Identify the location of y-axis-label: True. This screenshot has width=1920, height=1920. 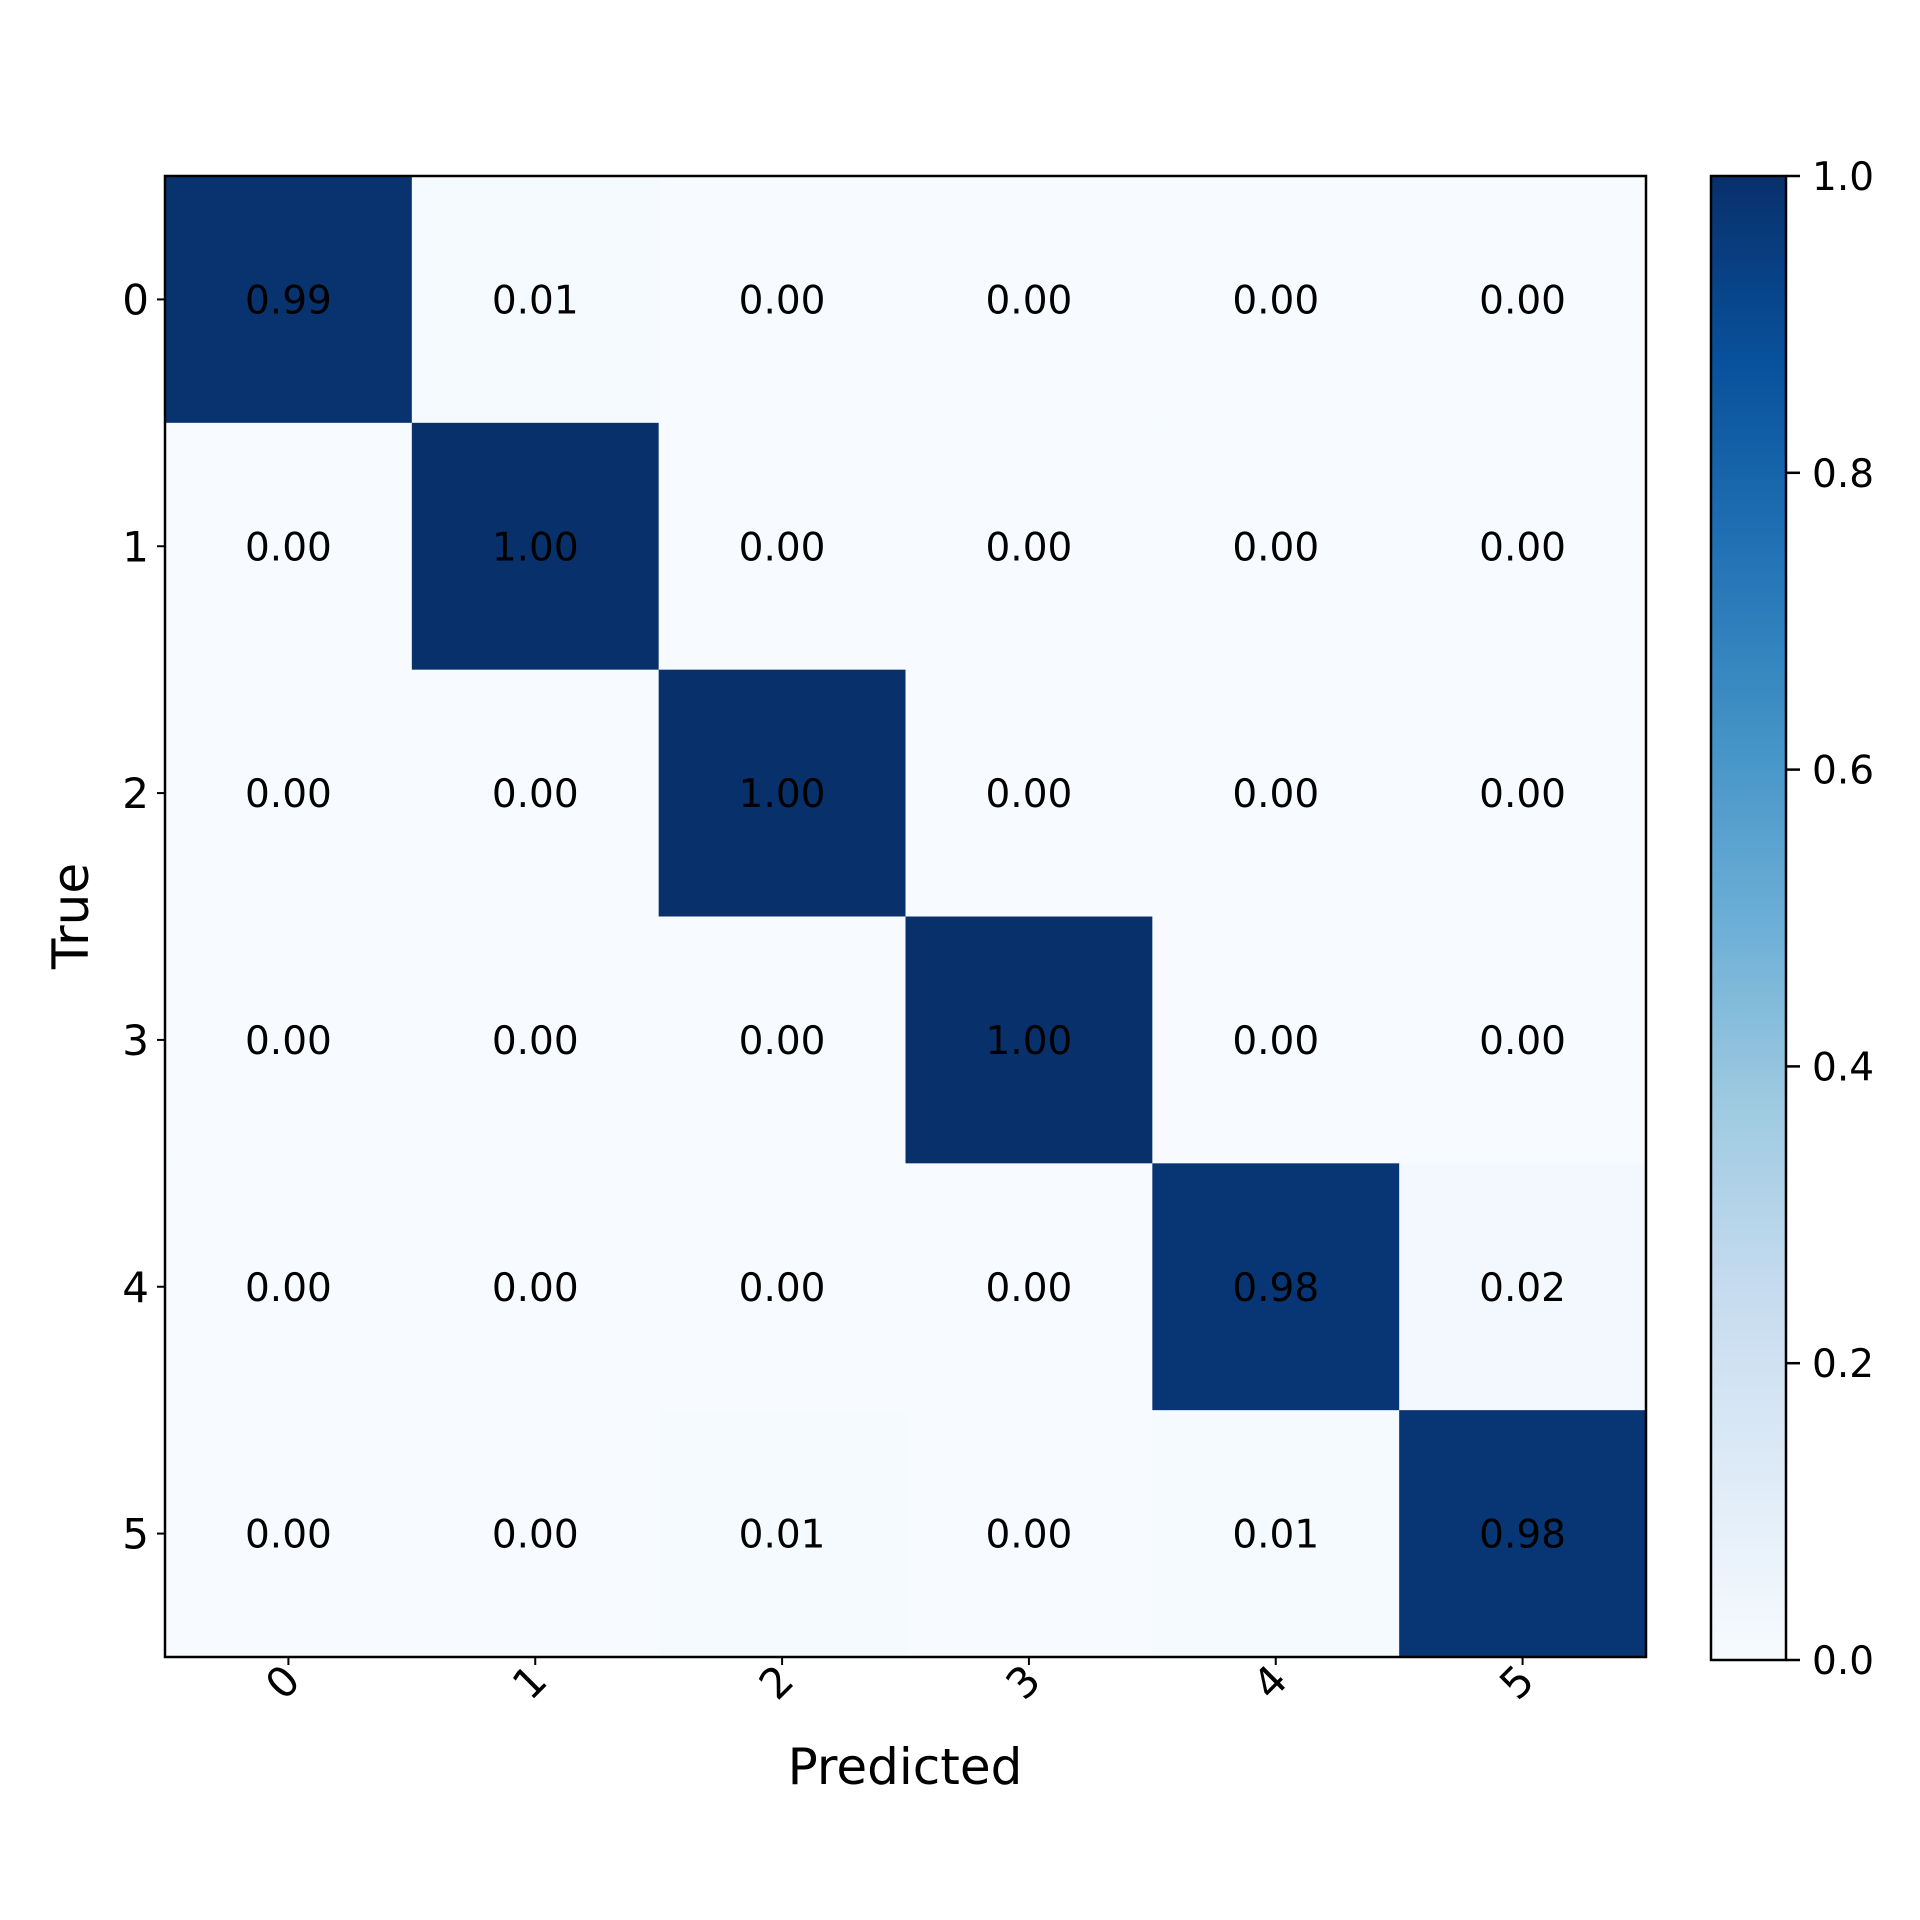
(71, 916).